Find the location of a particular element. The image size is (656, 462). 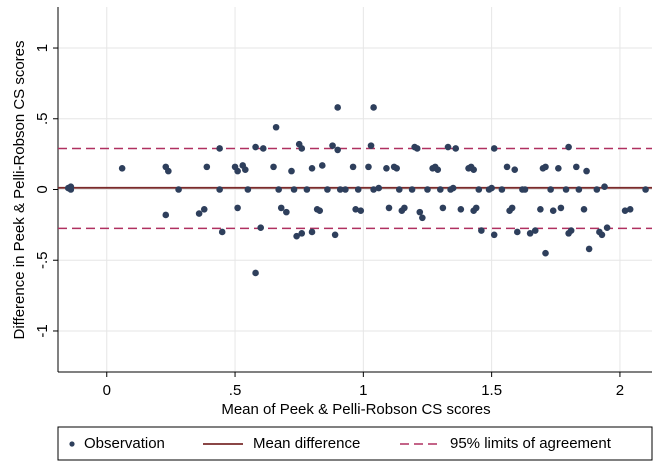

x-tick-label: 1 is located at coordinates (363, 390).